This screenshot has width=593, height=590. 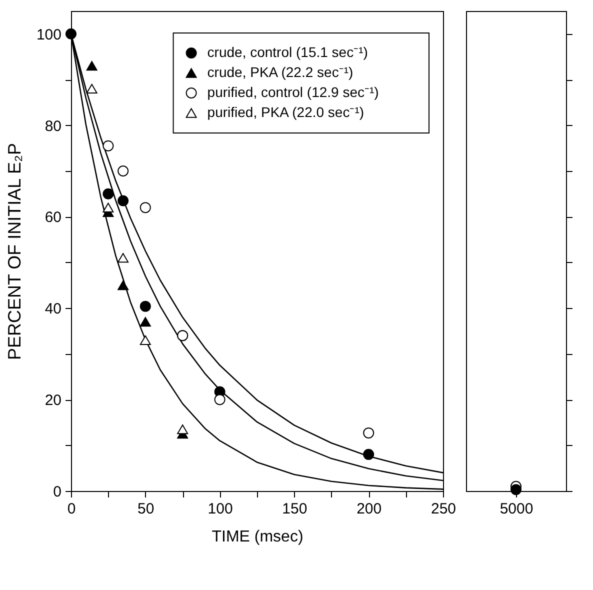 I want to click on x-axis-title: TIME (msec), so click(x=258, y=537).